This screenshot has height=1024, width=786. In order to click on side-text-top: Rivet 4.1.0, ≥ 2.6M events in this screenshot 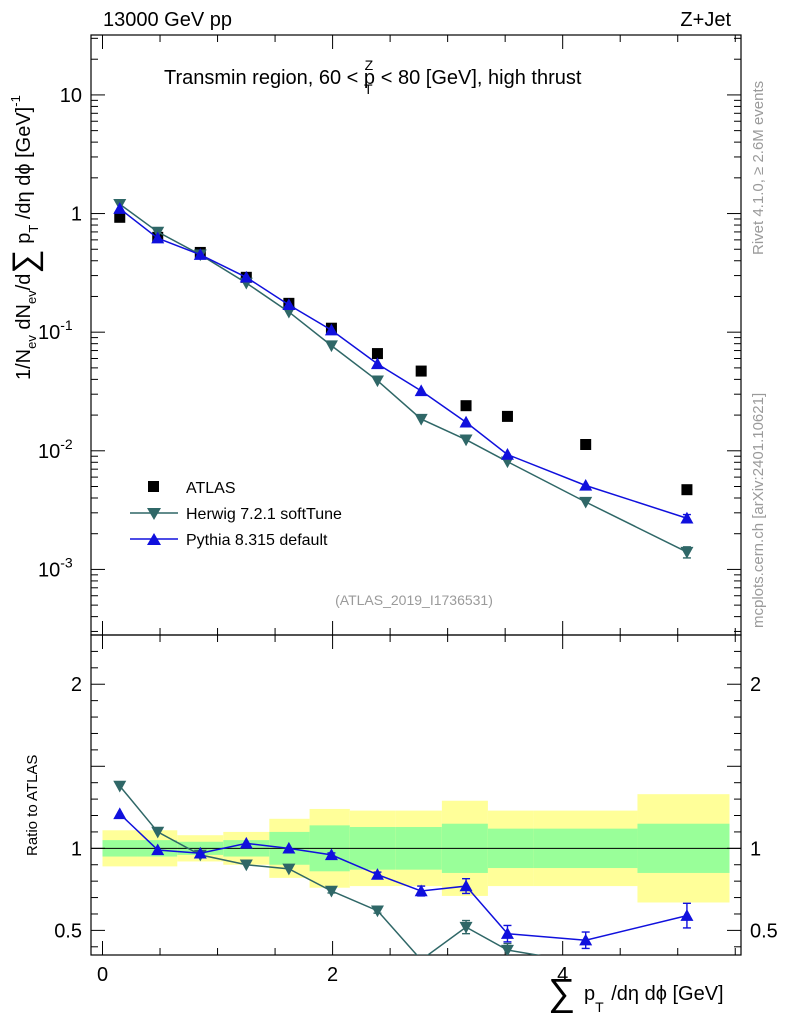, I will do `click(758, 167)`.